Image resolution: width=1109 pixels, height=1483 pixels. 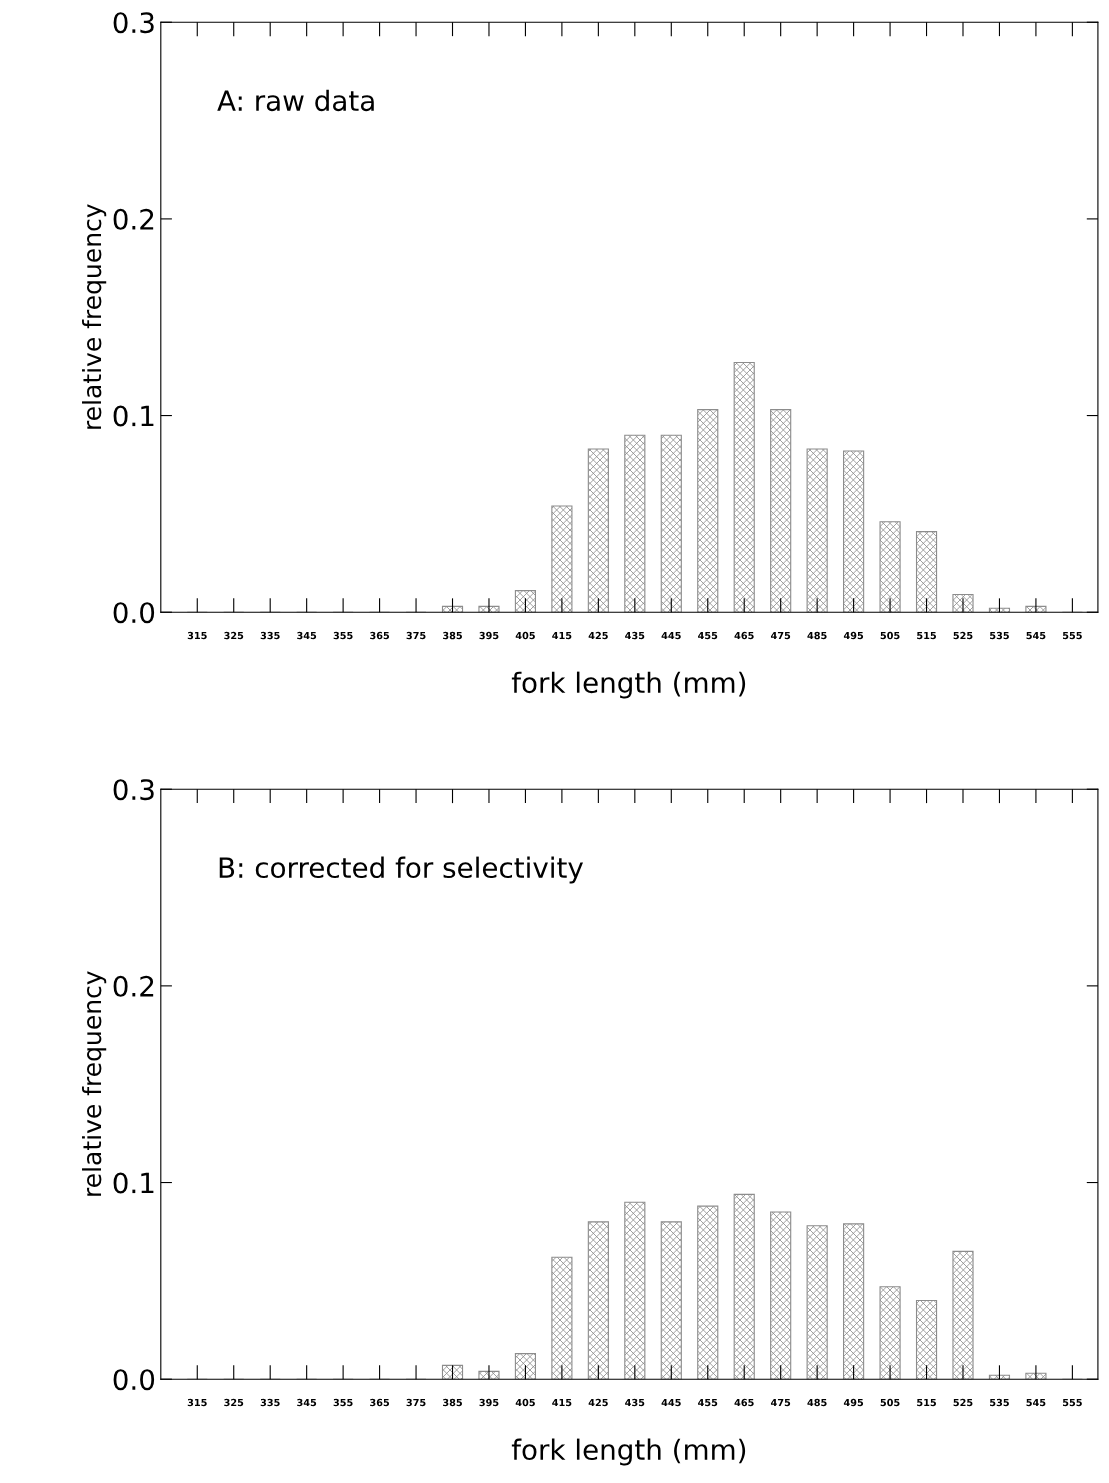 I want to click on annotation: B: corrected for selectivity, so click(x=401, y=870).